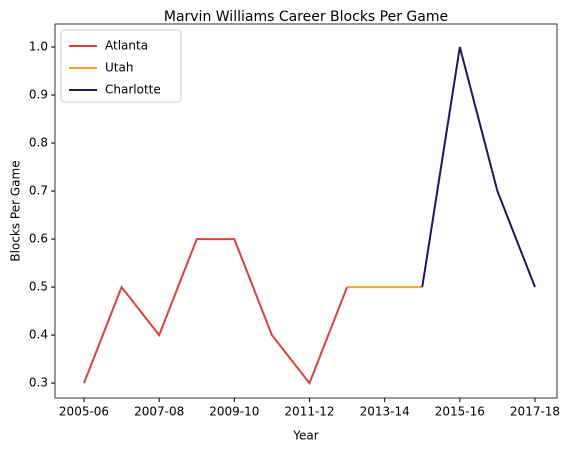 The height and width of the screenshot is (453, 573). What do you see at coordinates (38, 287) in the screenshot?
I see `y-tick-label: 0.5` at bounding box center [38, 287].